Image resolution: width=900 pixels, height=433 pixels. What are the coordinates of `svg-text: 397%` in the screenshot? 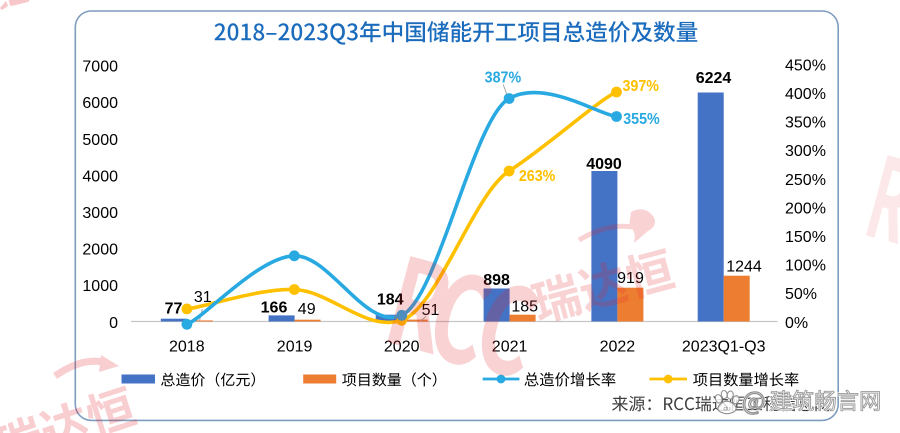 It's located at (640, 86).